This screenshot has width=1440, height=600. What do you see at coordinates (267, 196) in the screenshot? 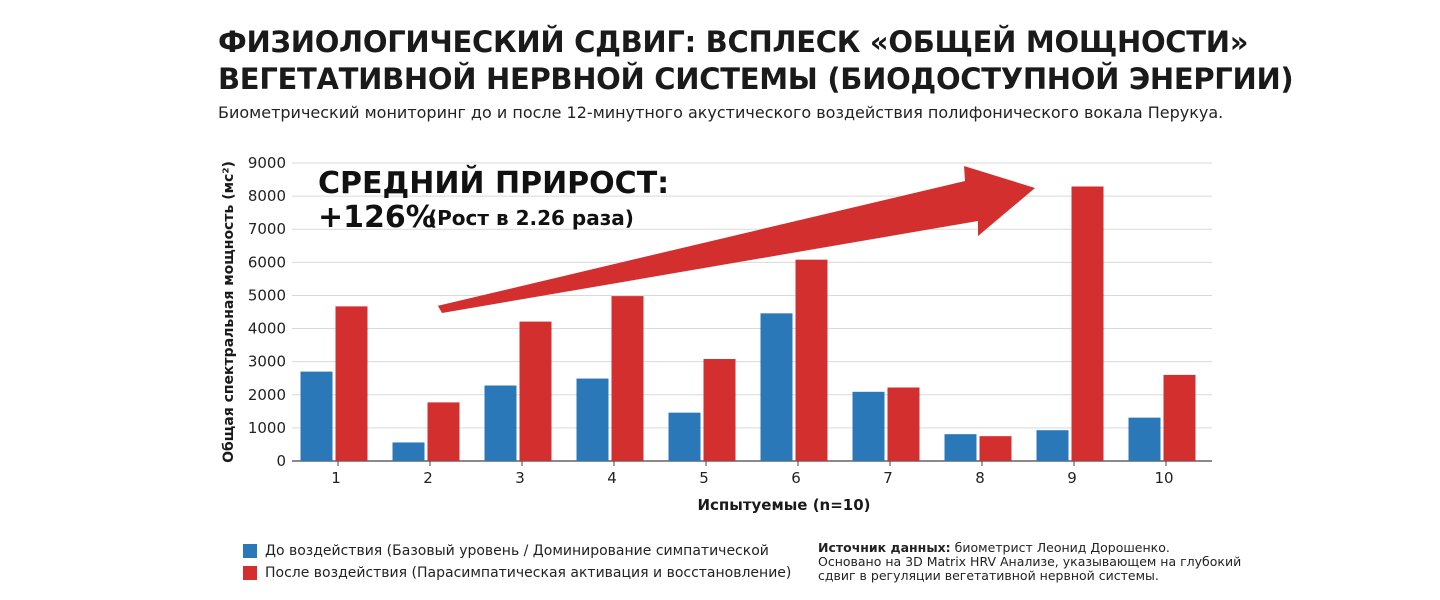
I see `y-tick-label: 8000` at bounding box center [267, 196].